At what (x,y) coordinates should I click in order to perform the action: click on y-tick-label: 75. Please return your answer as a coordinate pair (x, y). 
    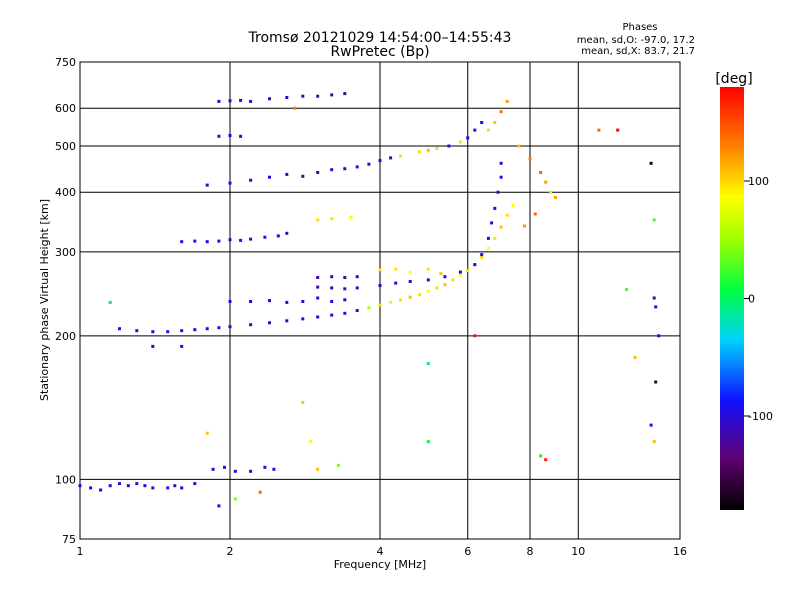
    Looking at the image, I should click on (69, 539).